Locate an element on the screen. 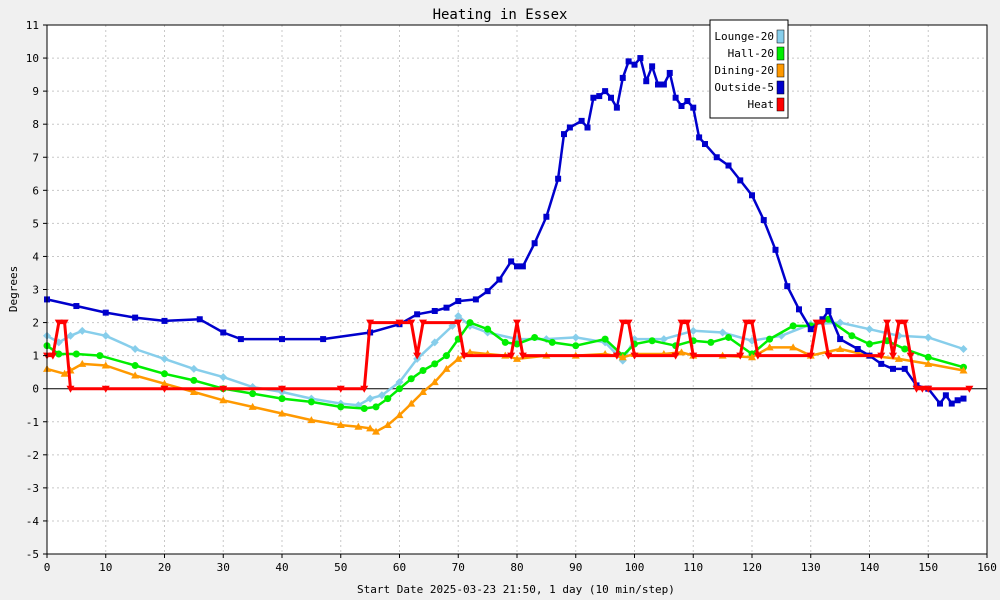 This screenshot has height=600, width=1000. y-tick-label: -1 is located at coordinates (32, 422).